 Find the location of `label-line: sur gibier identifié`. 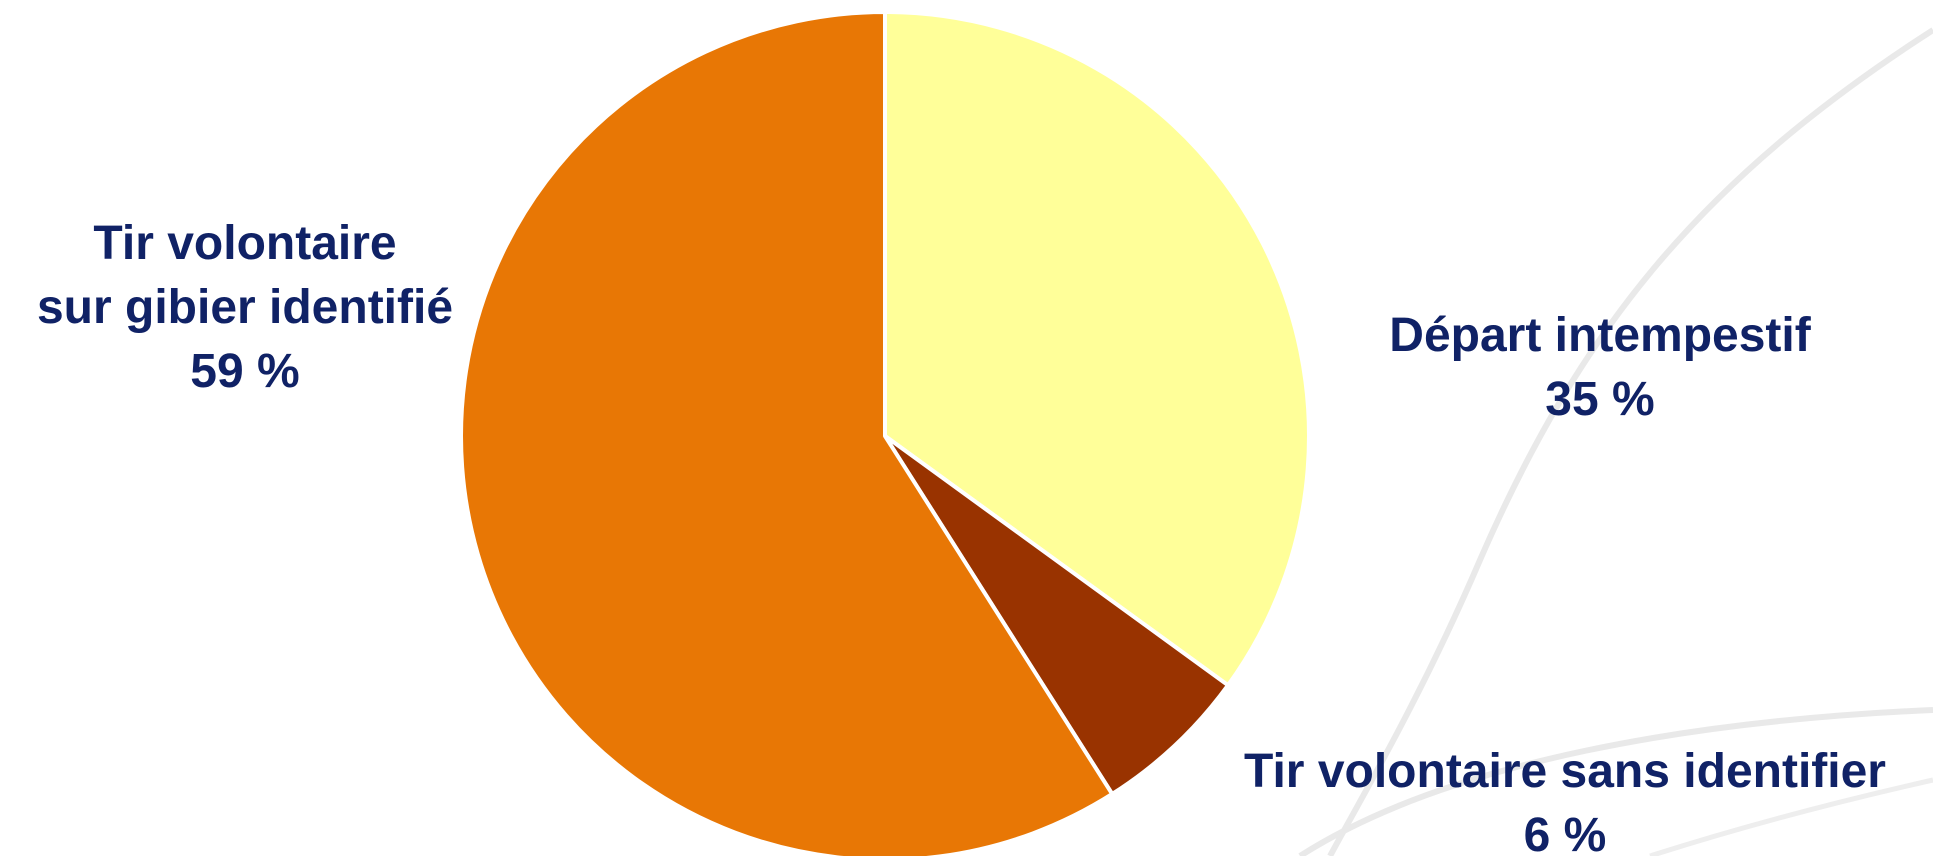

label-line: sur gibier identifié is located at coordinates (245, 307).